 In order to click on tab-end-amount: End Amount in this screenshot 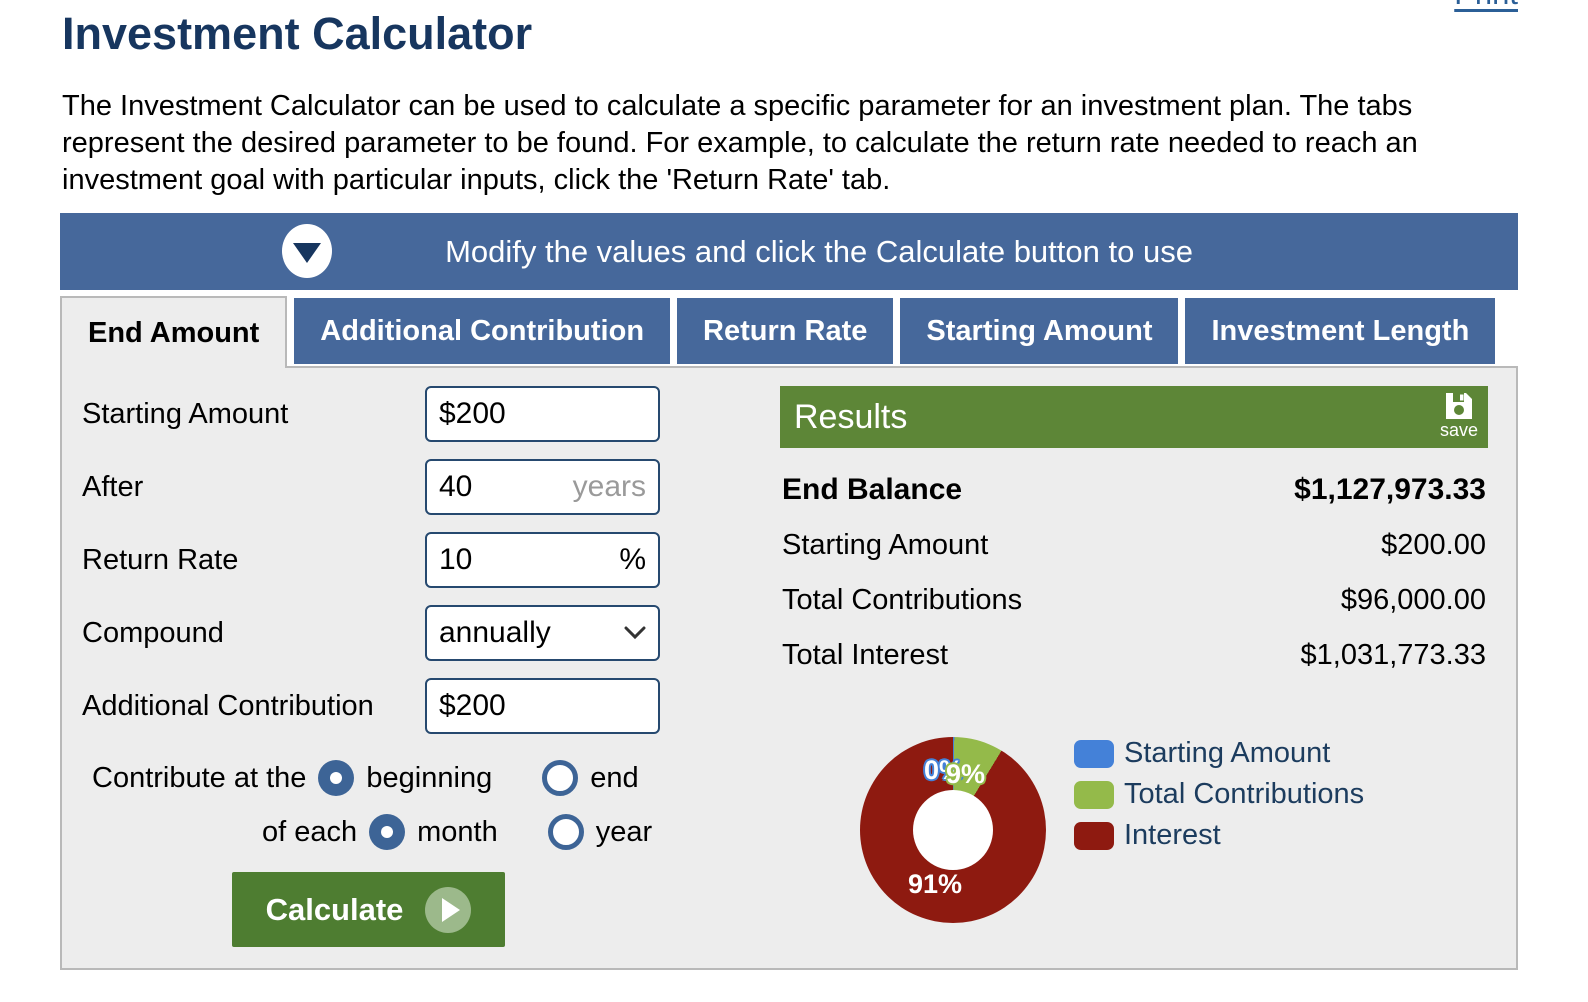, I will do `click(174, 332)`.